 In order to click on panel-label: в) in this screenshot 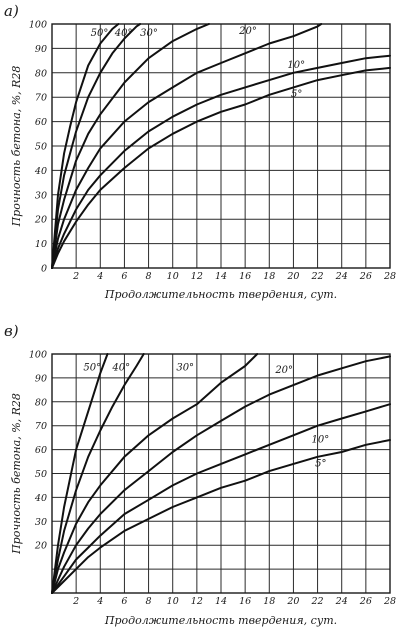, I will do `click(11, 331)`.